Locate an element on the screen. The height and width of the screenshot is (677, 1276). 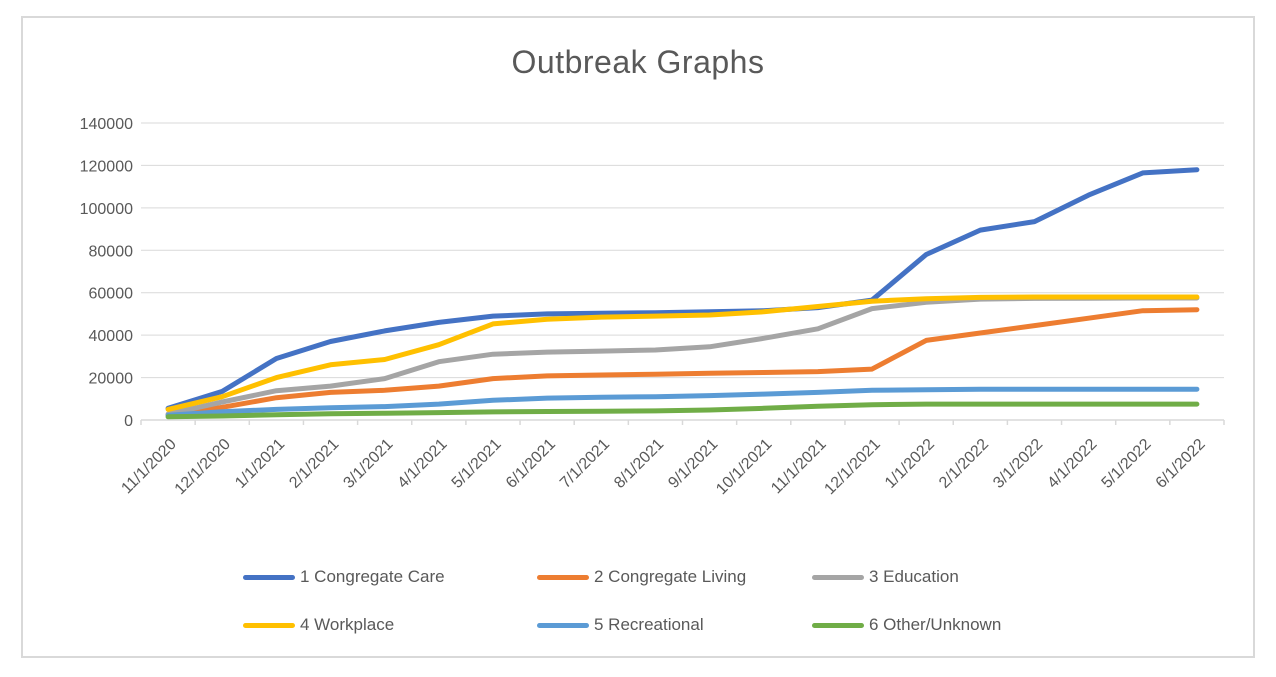
x-axis-label: 12/1/2021 is located at coordinates (852, 467).